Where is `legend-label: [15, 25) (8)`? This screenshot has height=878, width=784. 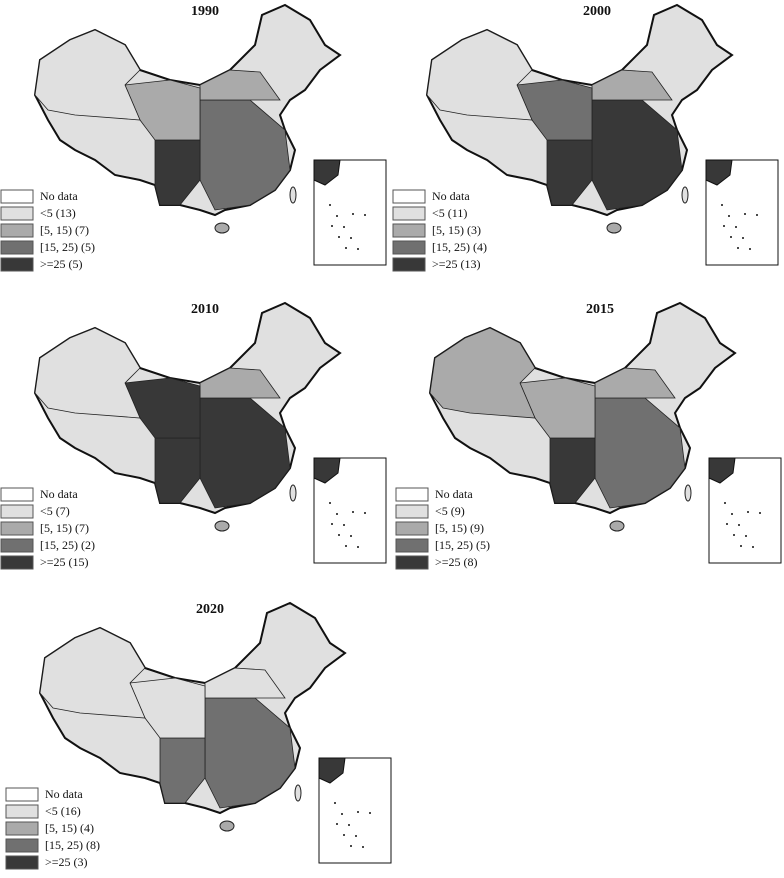 legend-label: [15, 25) (8) is located at coordinates (72, 845).